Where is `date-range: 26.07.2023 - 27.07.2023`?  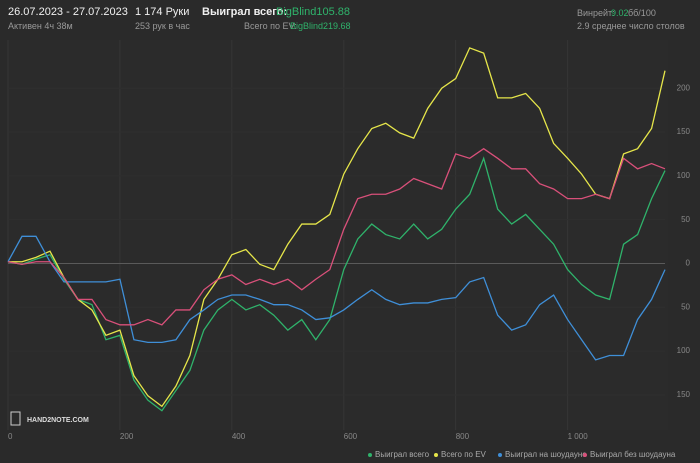
date-range: 26.07.2023 - 27.07.2023 is located at coordinates (68, 12).